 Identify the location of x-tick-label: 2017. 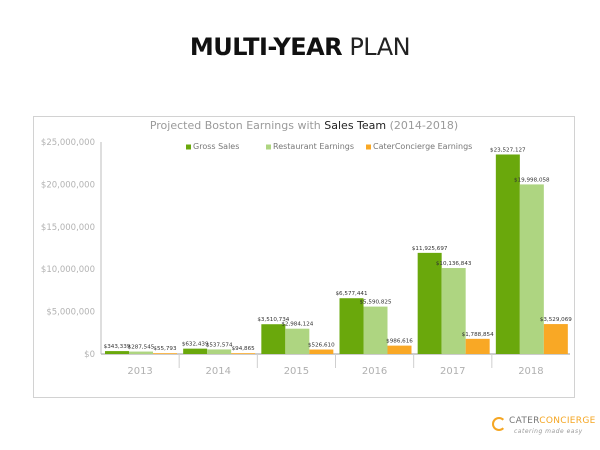
(452, 371).